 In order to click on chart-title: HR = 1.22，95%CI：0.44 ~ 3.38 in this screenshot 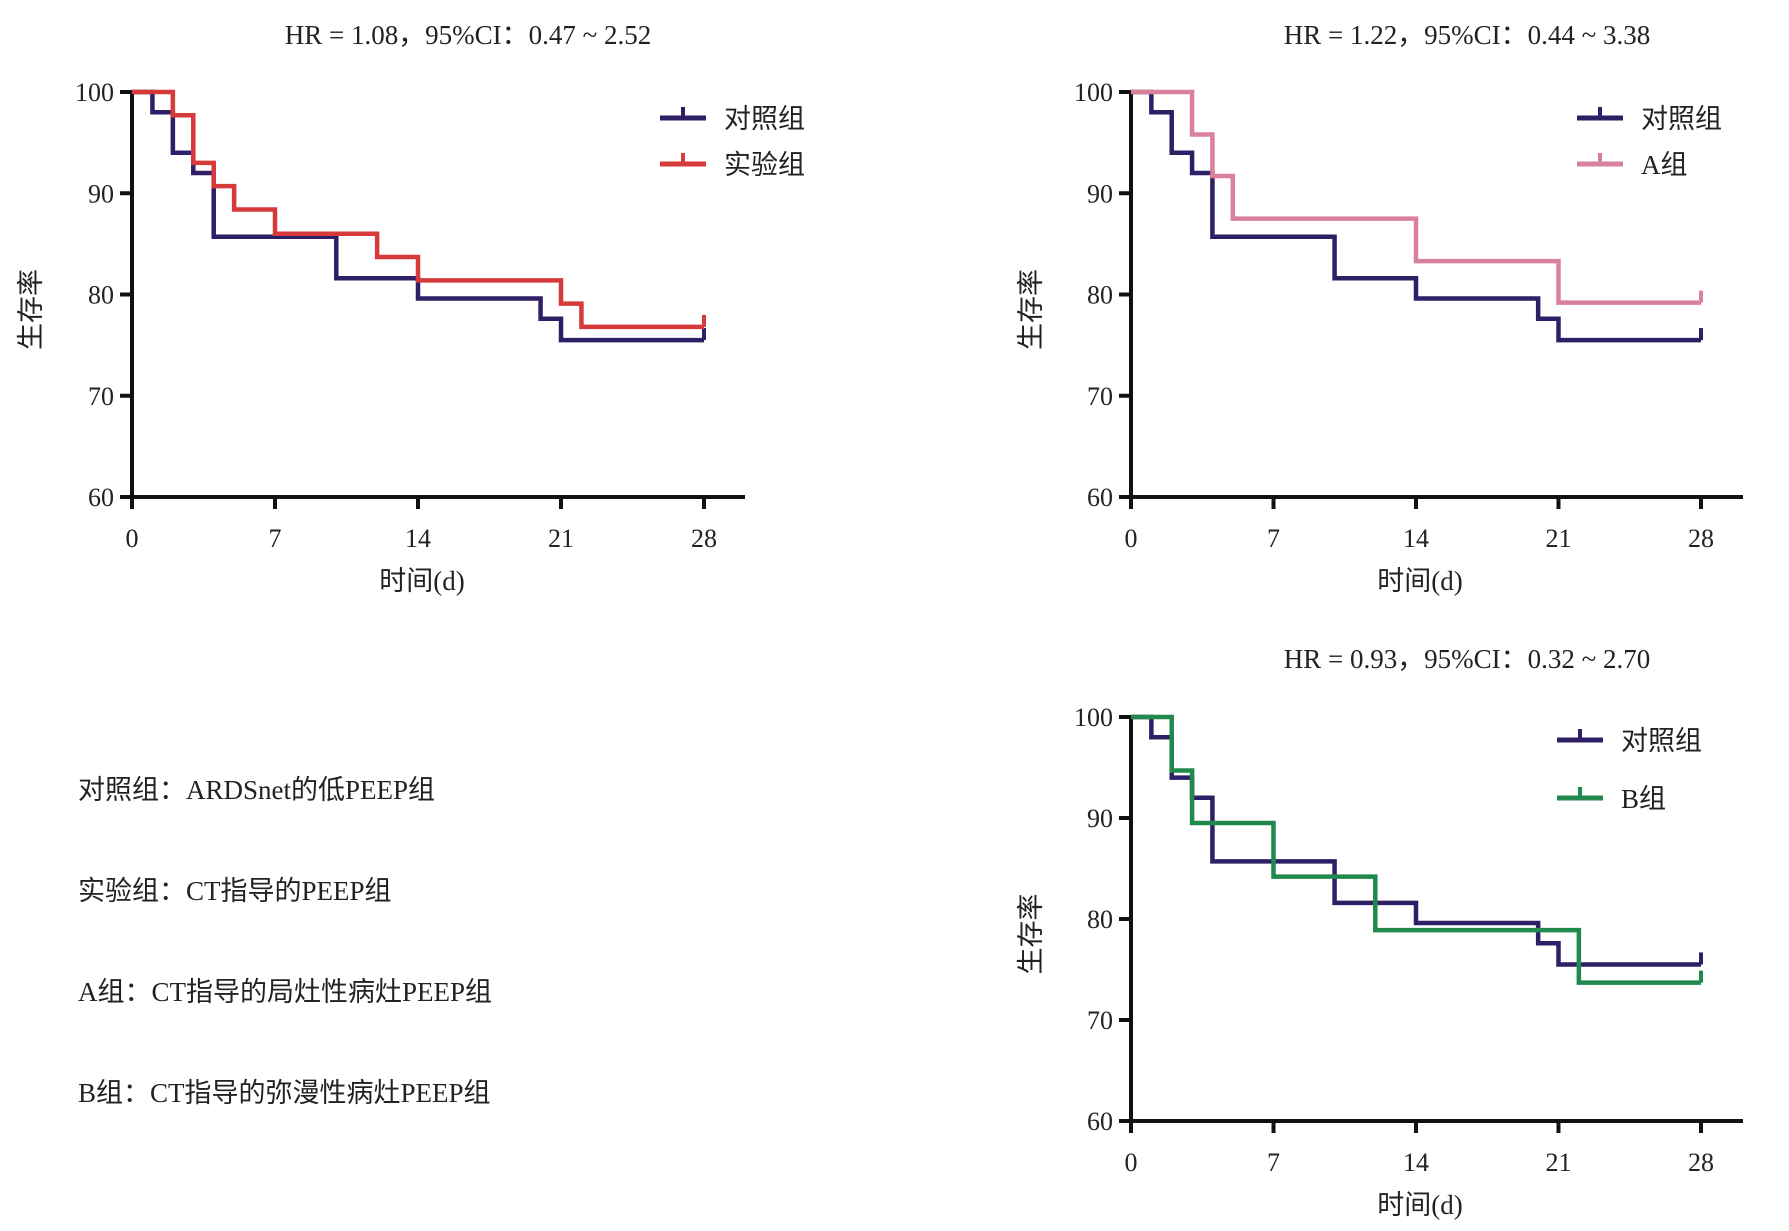, I will do `click(1467, 35)`.